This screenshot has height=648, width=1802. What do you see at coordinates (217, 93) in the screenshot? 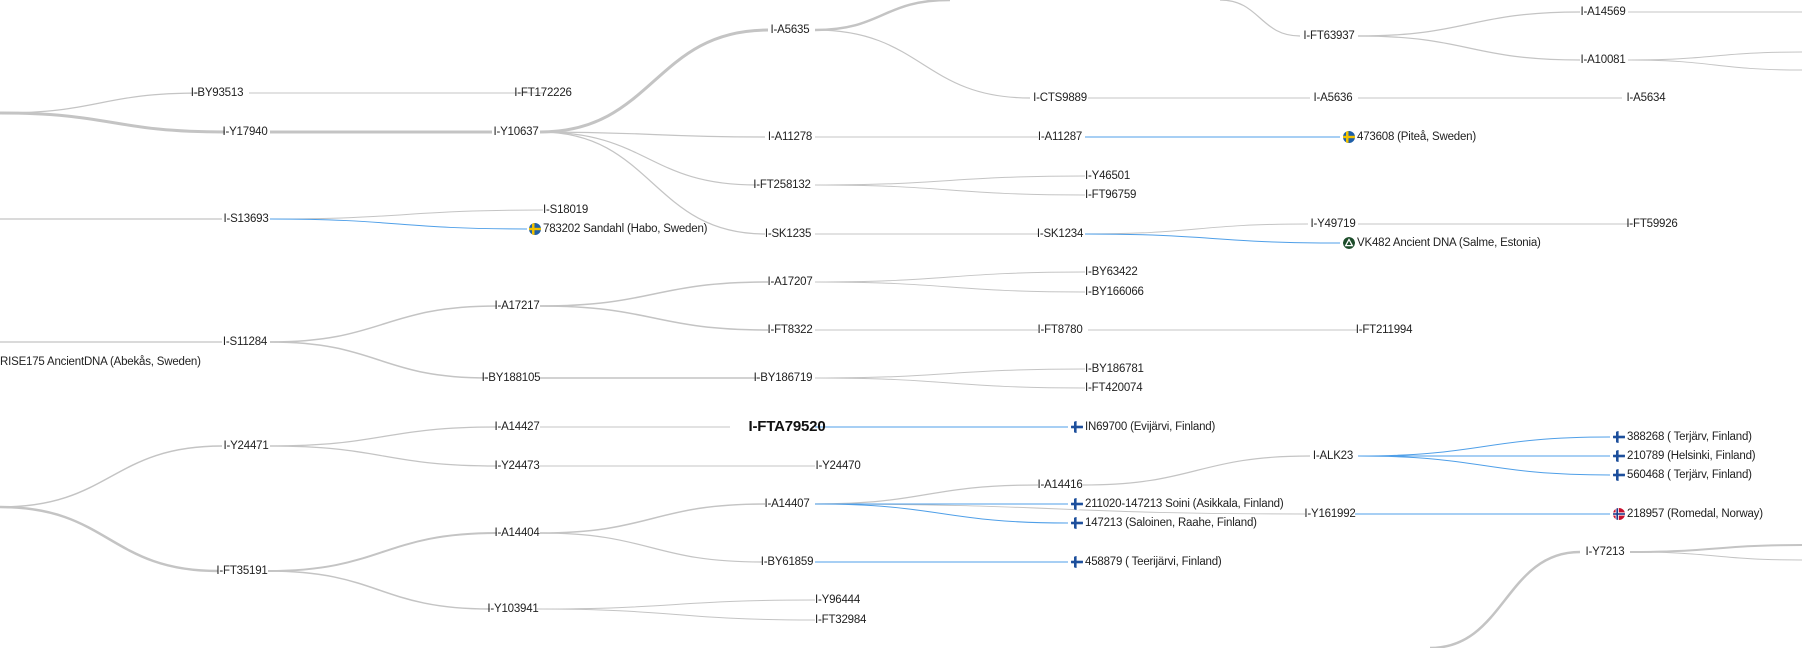
I see `haplogroup-node: I-BY93513` at bounding box center [217, 93].